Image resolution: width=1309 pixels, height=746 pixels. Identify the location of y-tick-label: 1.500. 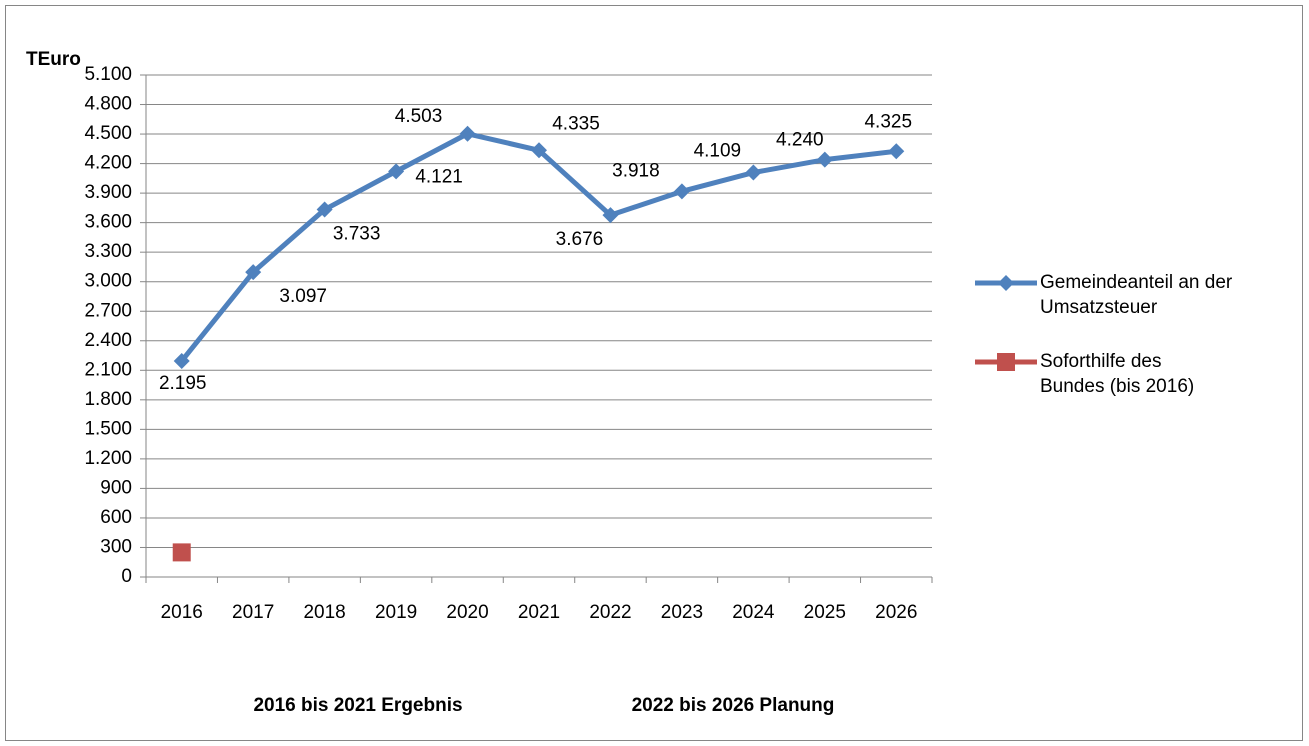
(108, 428).